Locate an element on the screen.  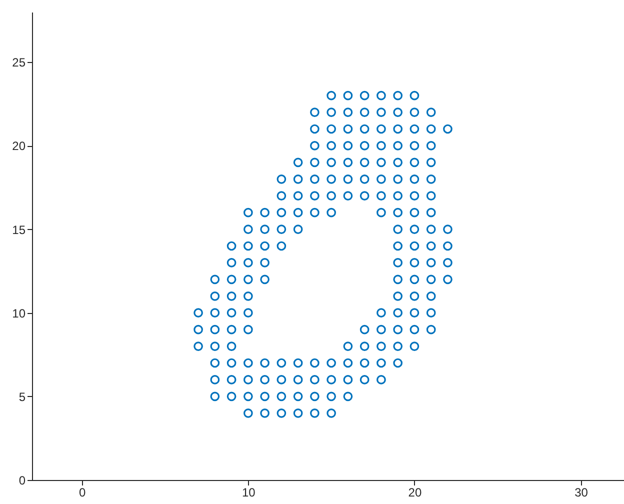
y-tick-label: 10 is located at coordinates (19, 313).